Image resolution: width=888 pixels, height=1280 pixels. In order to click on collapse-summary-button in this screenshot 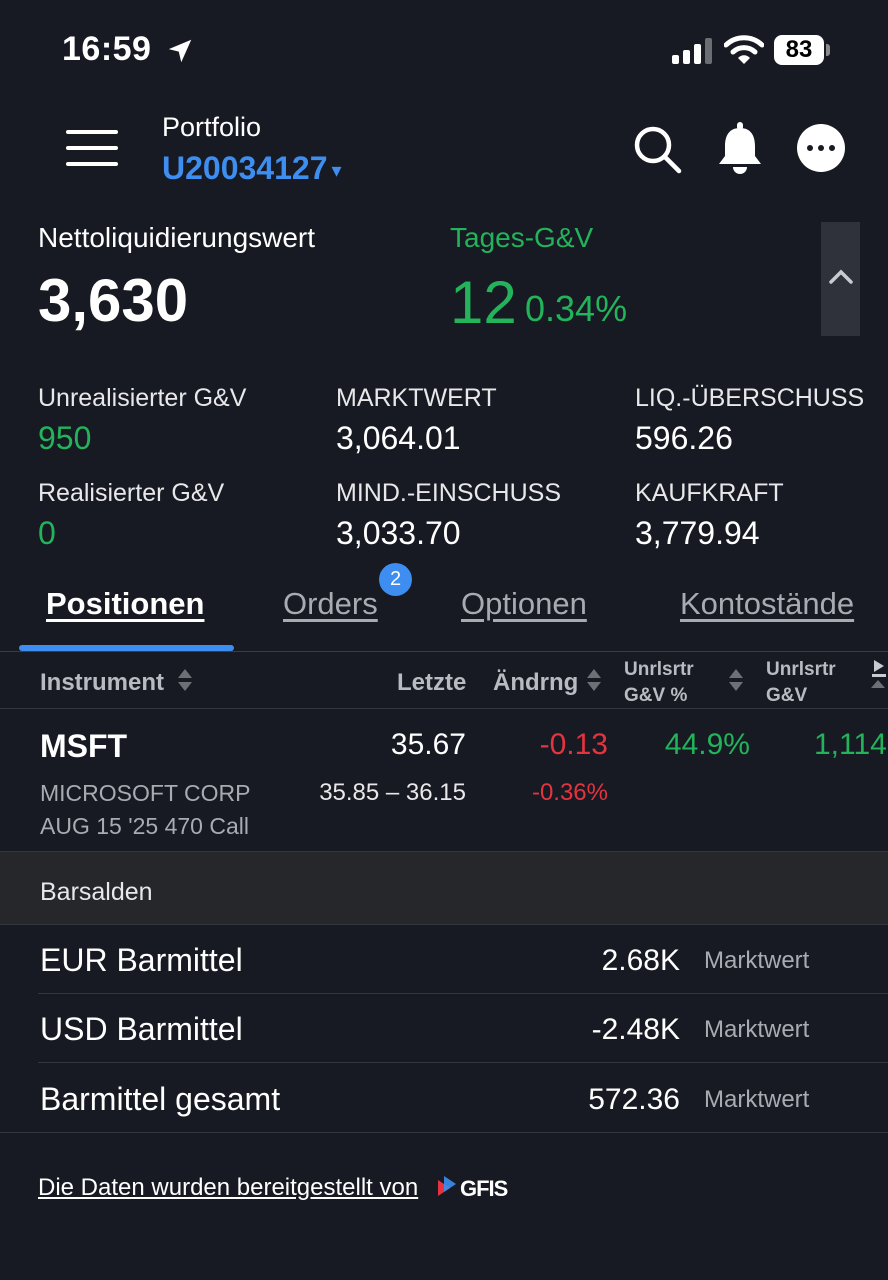, I will do `click(840, 279)`.